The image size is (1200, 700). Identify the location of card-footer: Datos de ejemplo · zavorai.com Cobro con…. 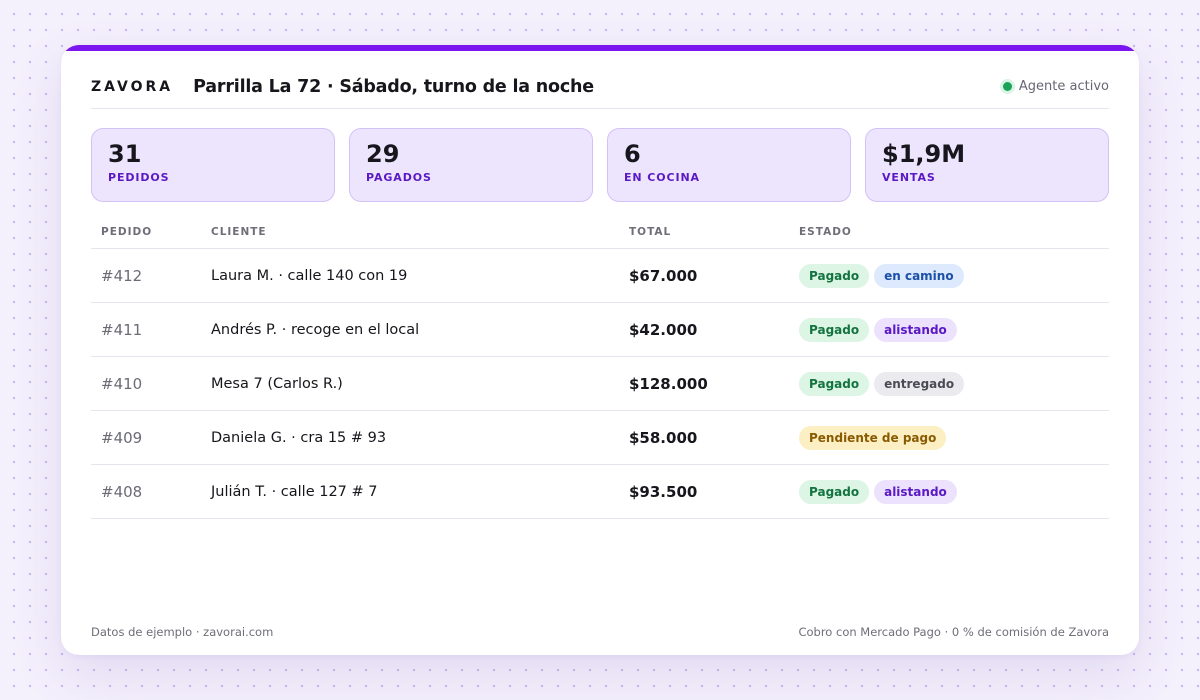
(600, 632).